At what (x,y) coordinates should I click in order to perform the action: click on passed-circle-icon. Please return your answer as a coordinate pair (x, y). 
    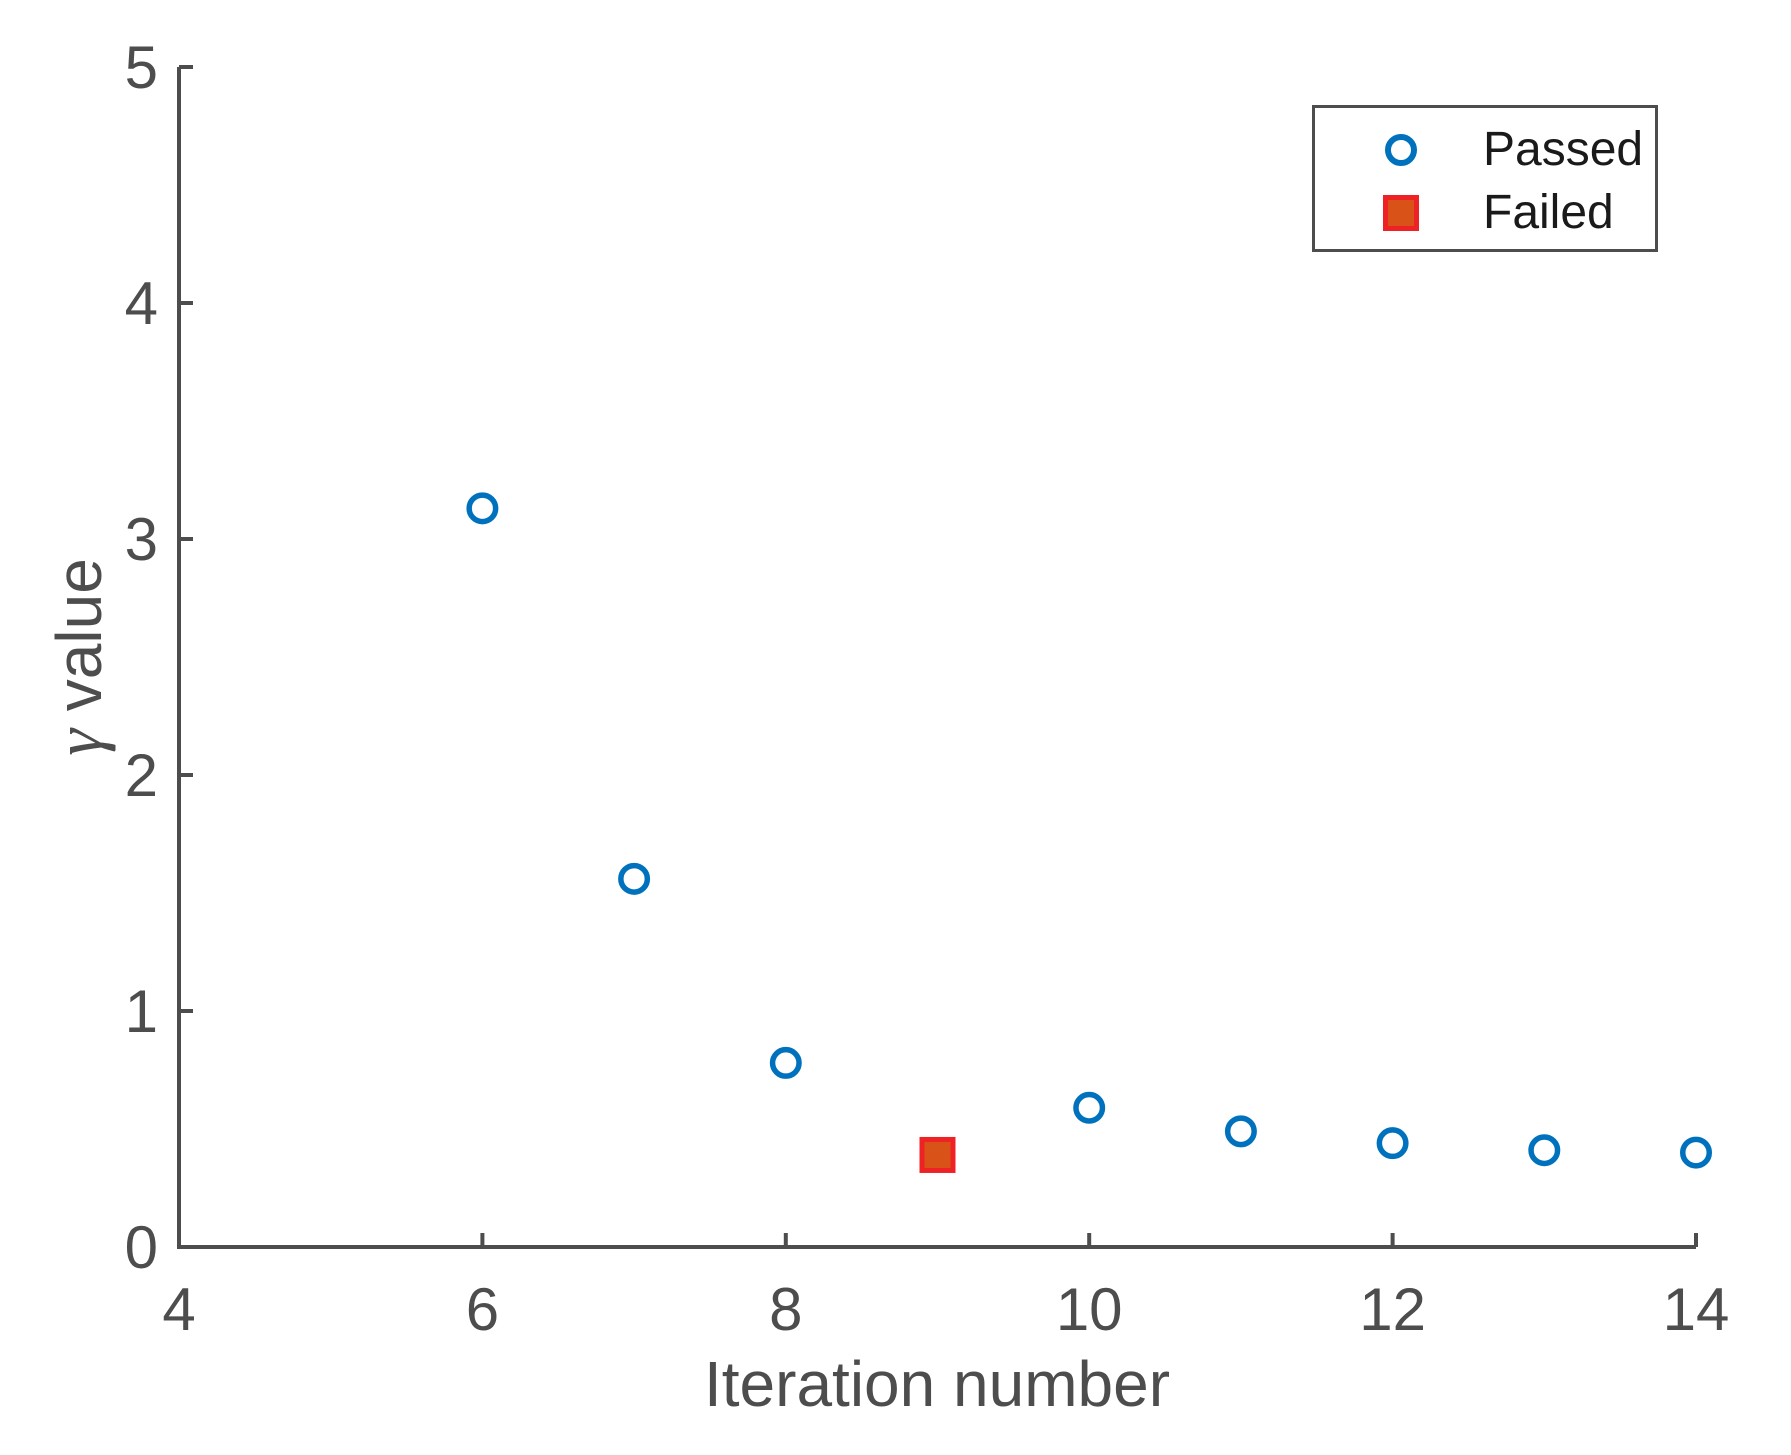
    Looking at the image, I should click on (1401, 149).